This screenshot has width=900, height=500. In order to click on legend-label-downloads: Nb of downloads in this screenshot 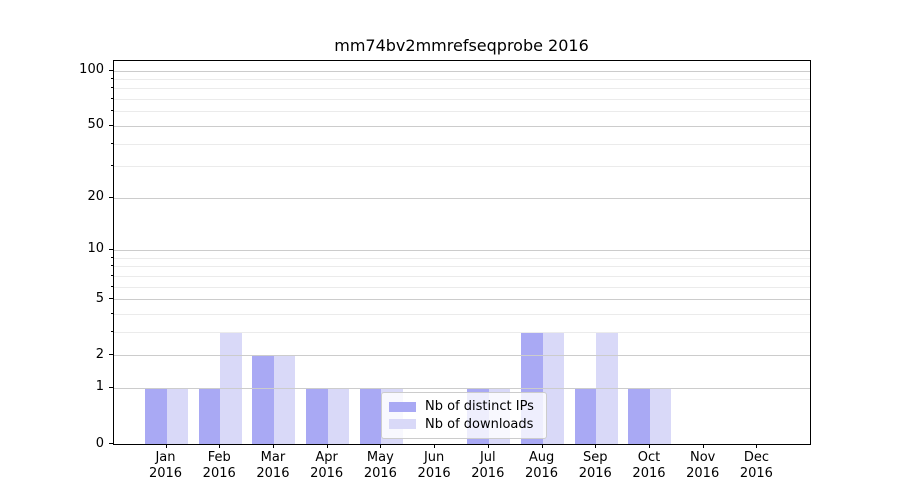, I will do `click(479, 424)`.